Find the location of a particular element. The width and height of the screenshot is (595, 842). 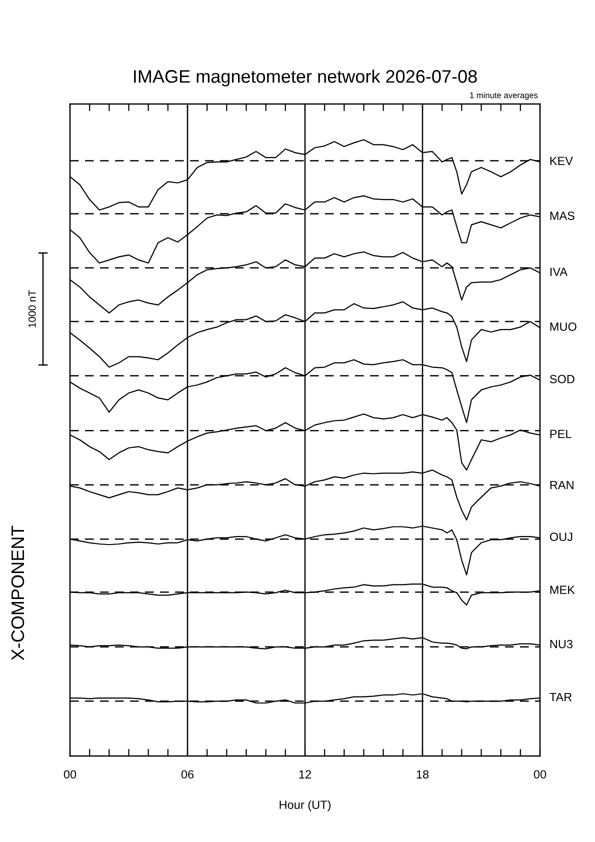

series-label: MUO is located at coordinates (563, 326).